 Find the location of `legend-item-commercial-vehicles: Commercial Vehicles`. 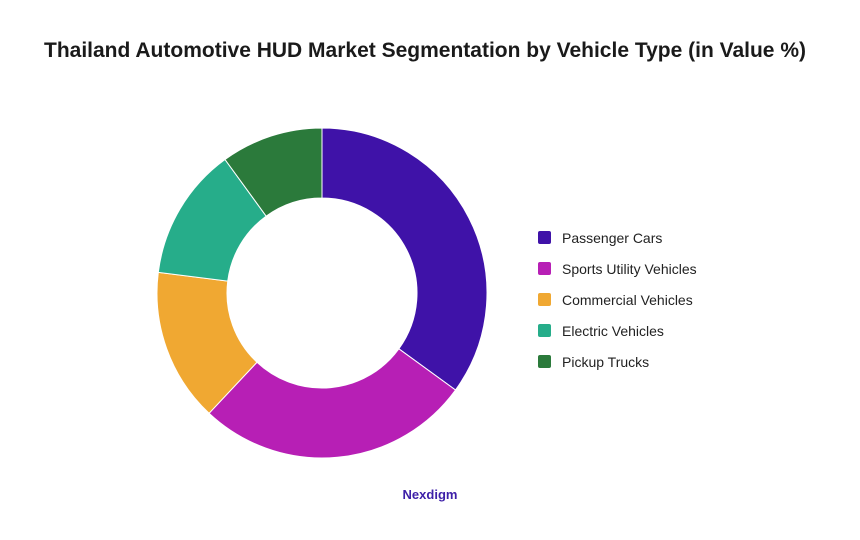

legend-item-commercial-vehicles: Commercial Vehicles is located at coordinates (617, 299).